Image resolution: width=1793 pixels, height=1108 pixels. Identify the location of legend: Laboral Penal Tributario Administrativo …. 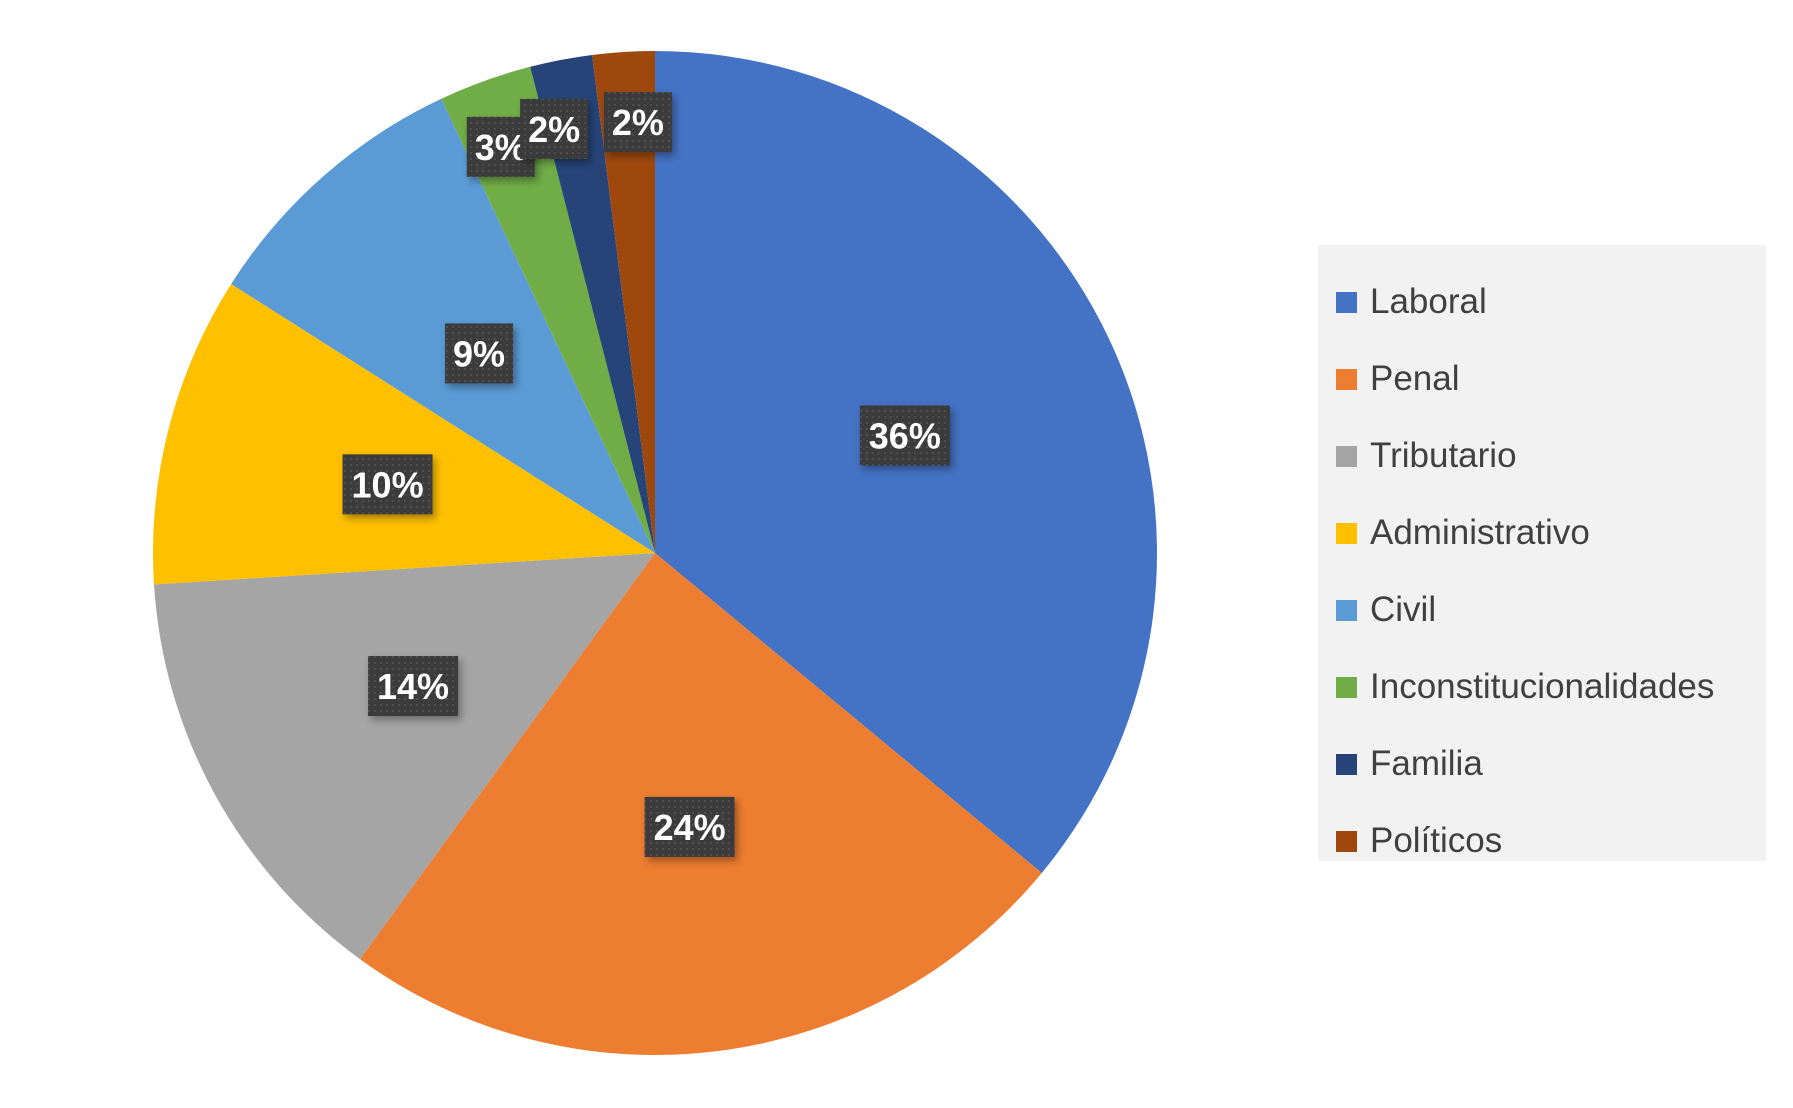
(1542, 553).